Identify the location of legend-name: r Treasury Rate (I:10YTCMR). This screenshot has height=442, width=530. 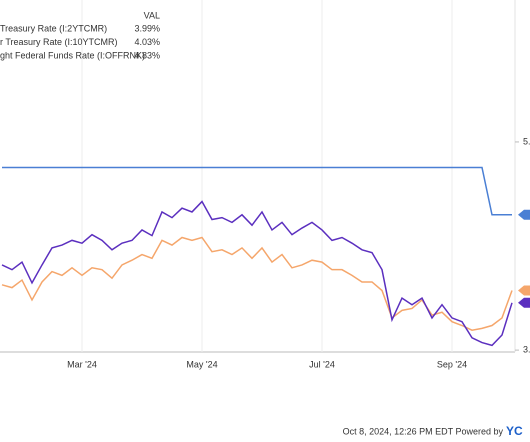
(59, 42).